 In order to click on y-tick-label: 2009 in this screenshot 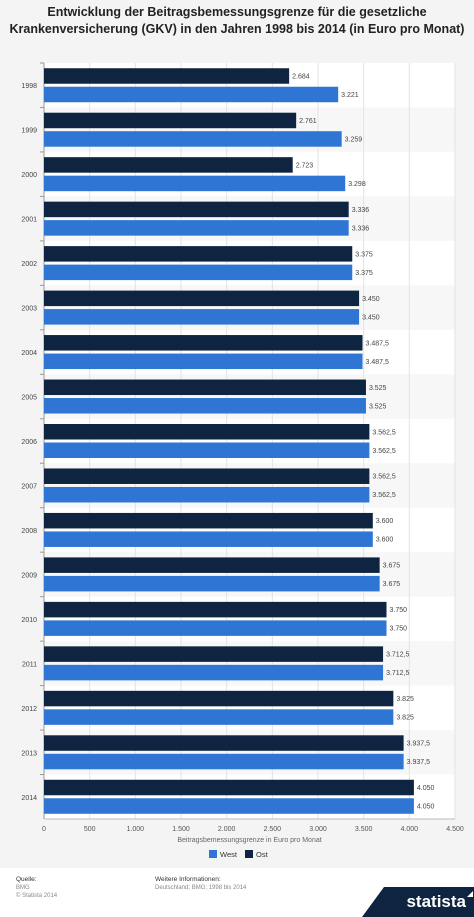, I will do `click(29, 575)`.